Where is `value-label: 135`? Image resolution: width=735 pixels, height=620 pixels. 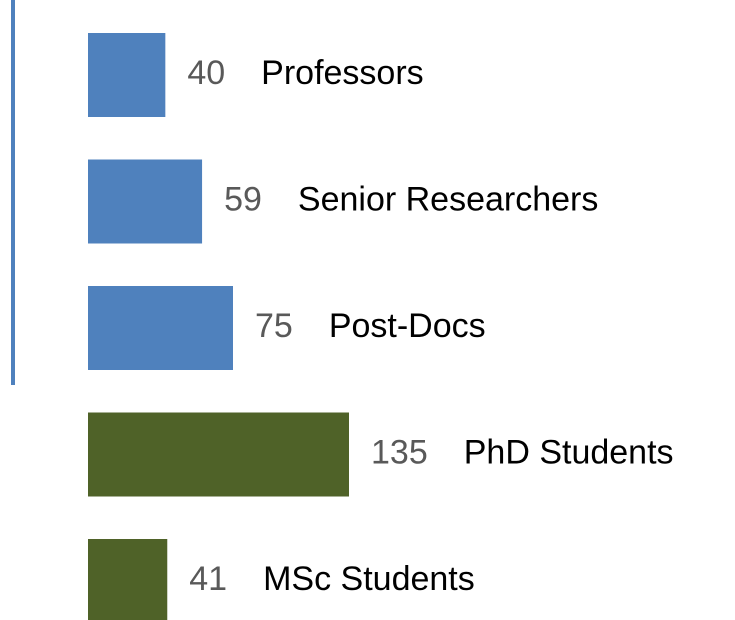 value-label: 135 is located at coordinates (399, 452).